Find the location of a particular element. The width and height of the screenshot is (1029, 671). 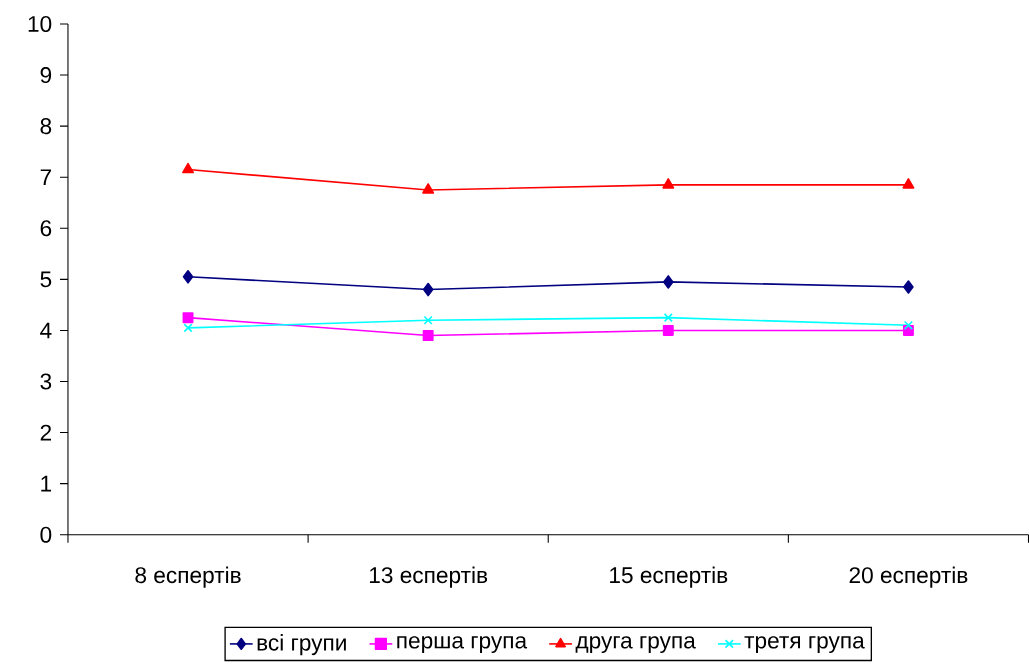

y-tick-label: 9 is located at coordinates (46, 75).